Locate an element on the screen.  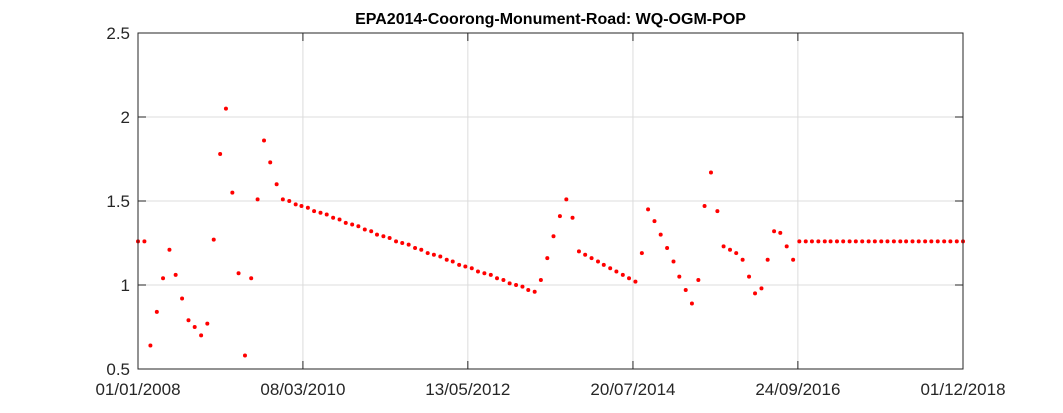
x-tick-label: 13/05/2012 is located at coordinates (467, 389).